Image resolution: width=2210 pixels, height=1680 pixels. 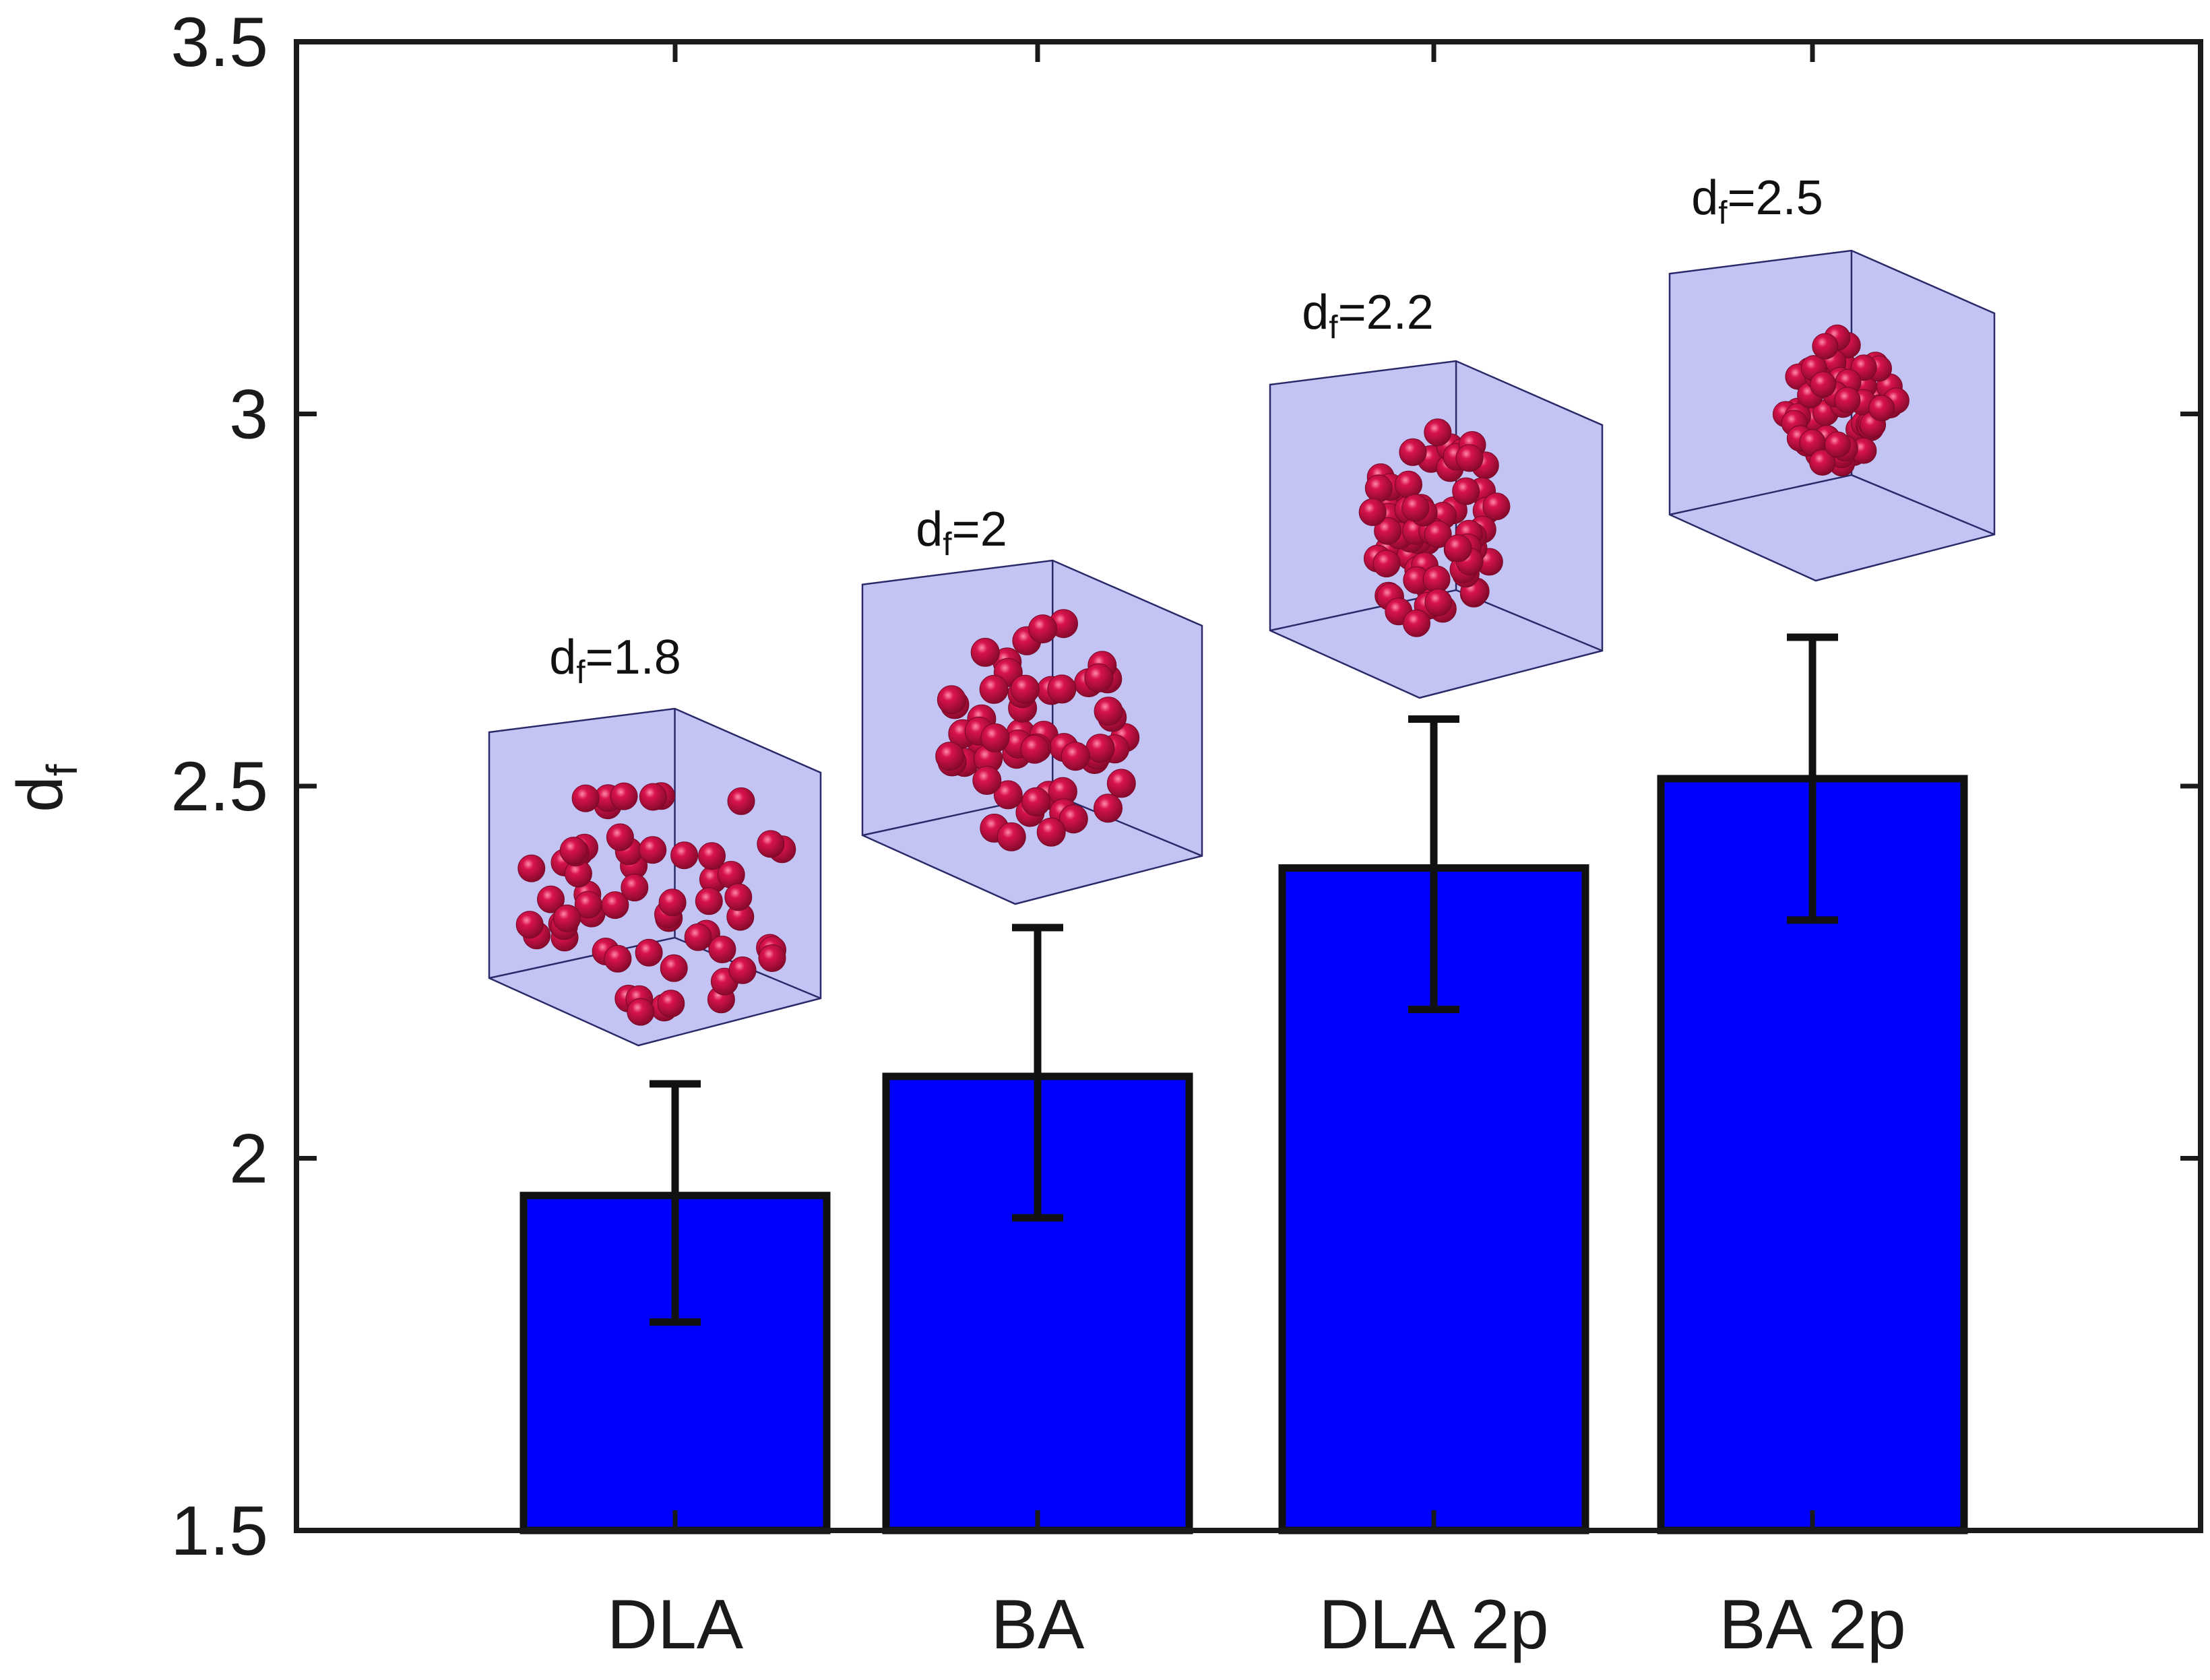 What do you see at coordinates (1813, 1625) in the screenshot?
I see `x-tick-label: BA 2p` at bounding box center [1813, 1625].